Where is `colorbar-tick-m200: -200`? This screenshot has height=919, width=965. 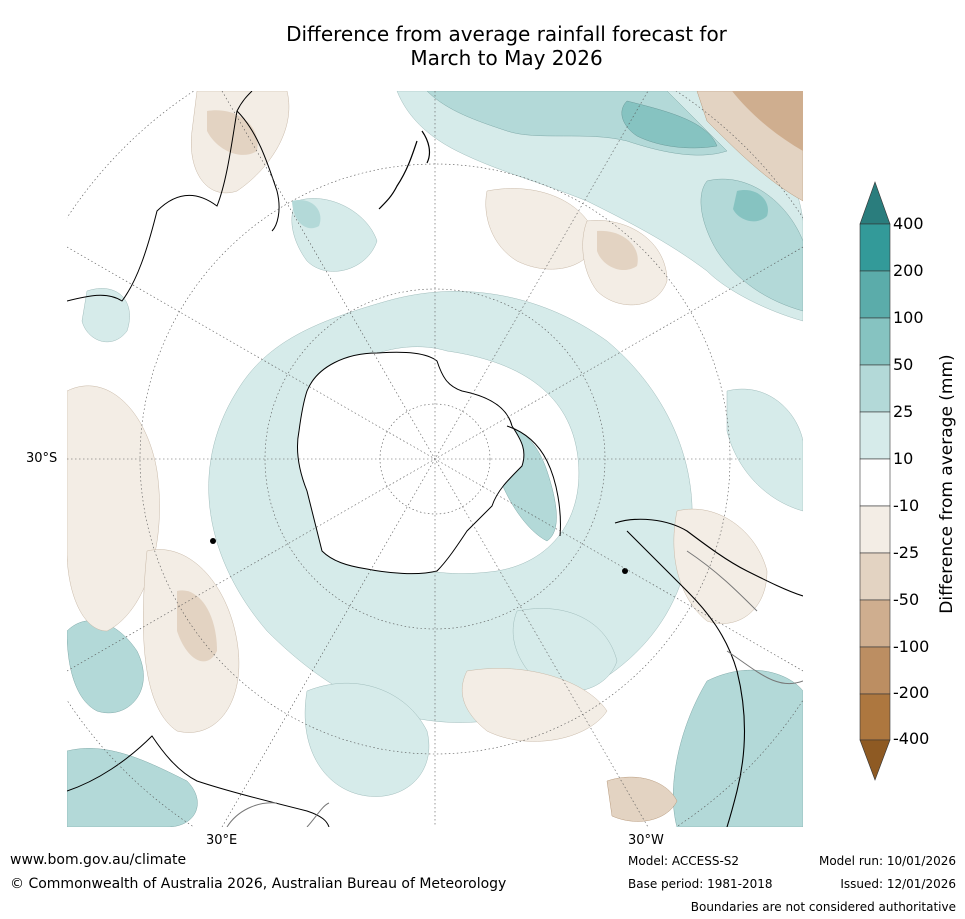
colorbar-tick-m200: -200 is located at coordinates (911, 692).